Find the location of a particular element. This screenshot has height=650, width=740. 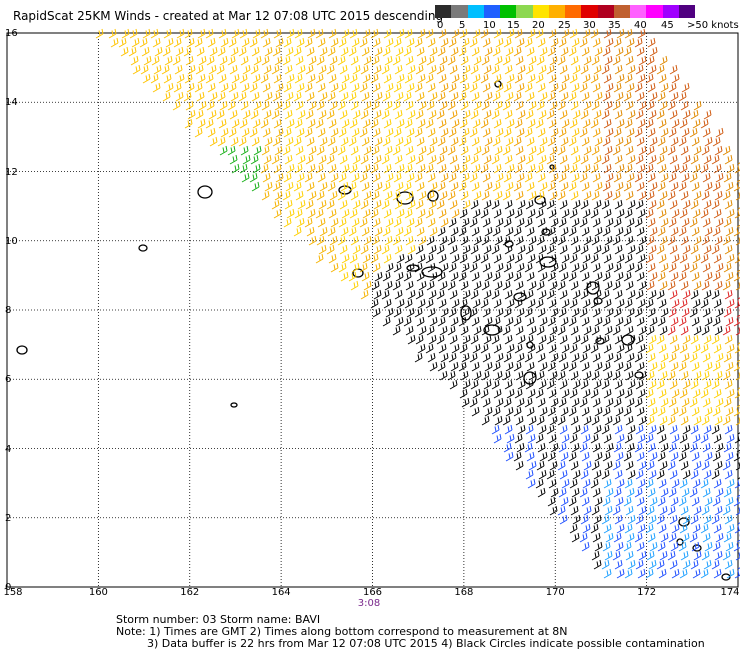

colorbar-segment is located at coordinates (589, 11).